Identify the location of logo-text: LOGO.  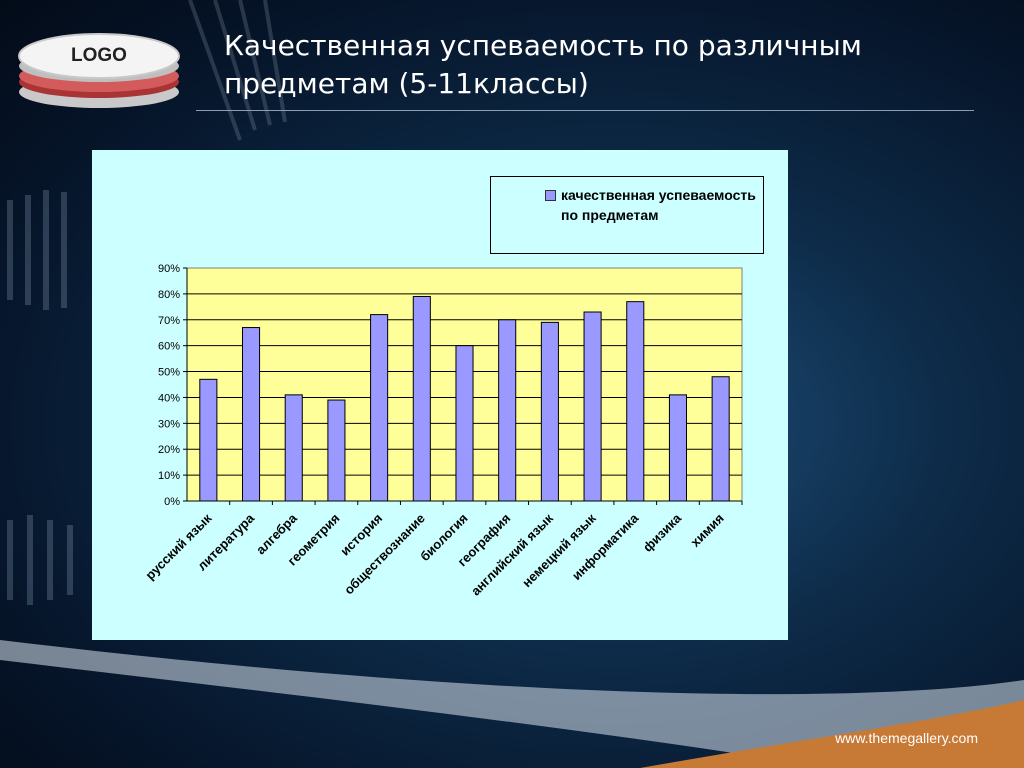
(99, 55).